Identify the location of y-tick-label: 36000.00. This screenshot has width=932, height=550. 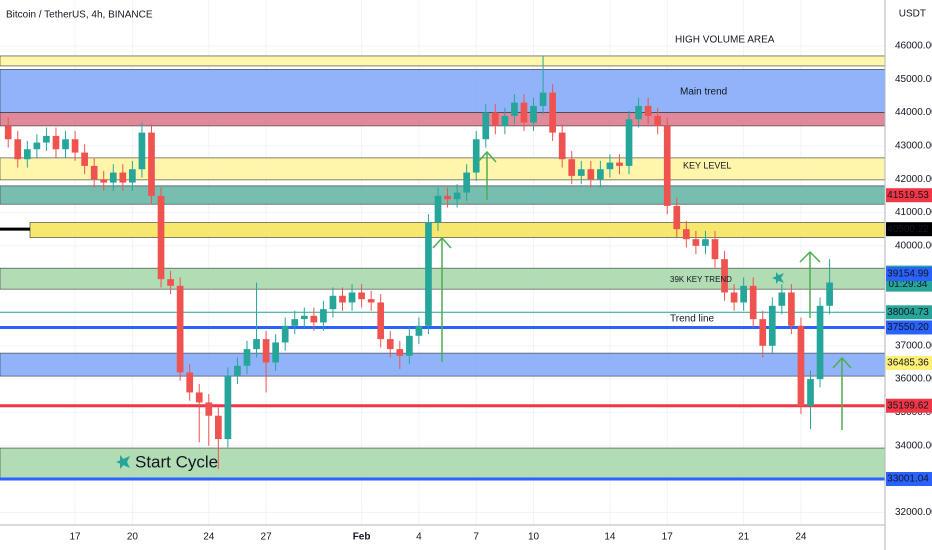
(913, 379).